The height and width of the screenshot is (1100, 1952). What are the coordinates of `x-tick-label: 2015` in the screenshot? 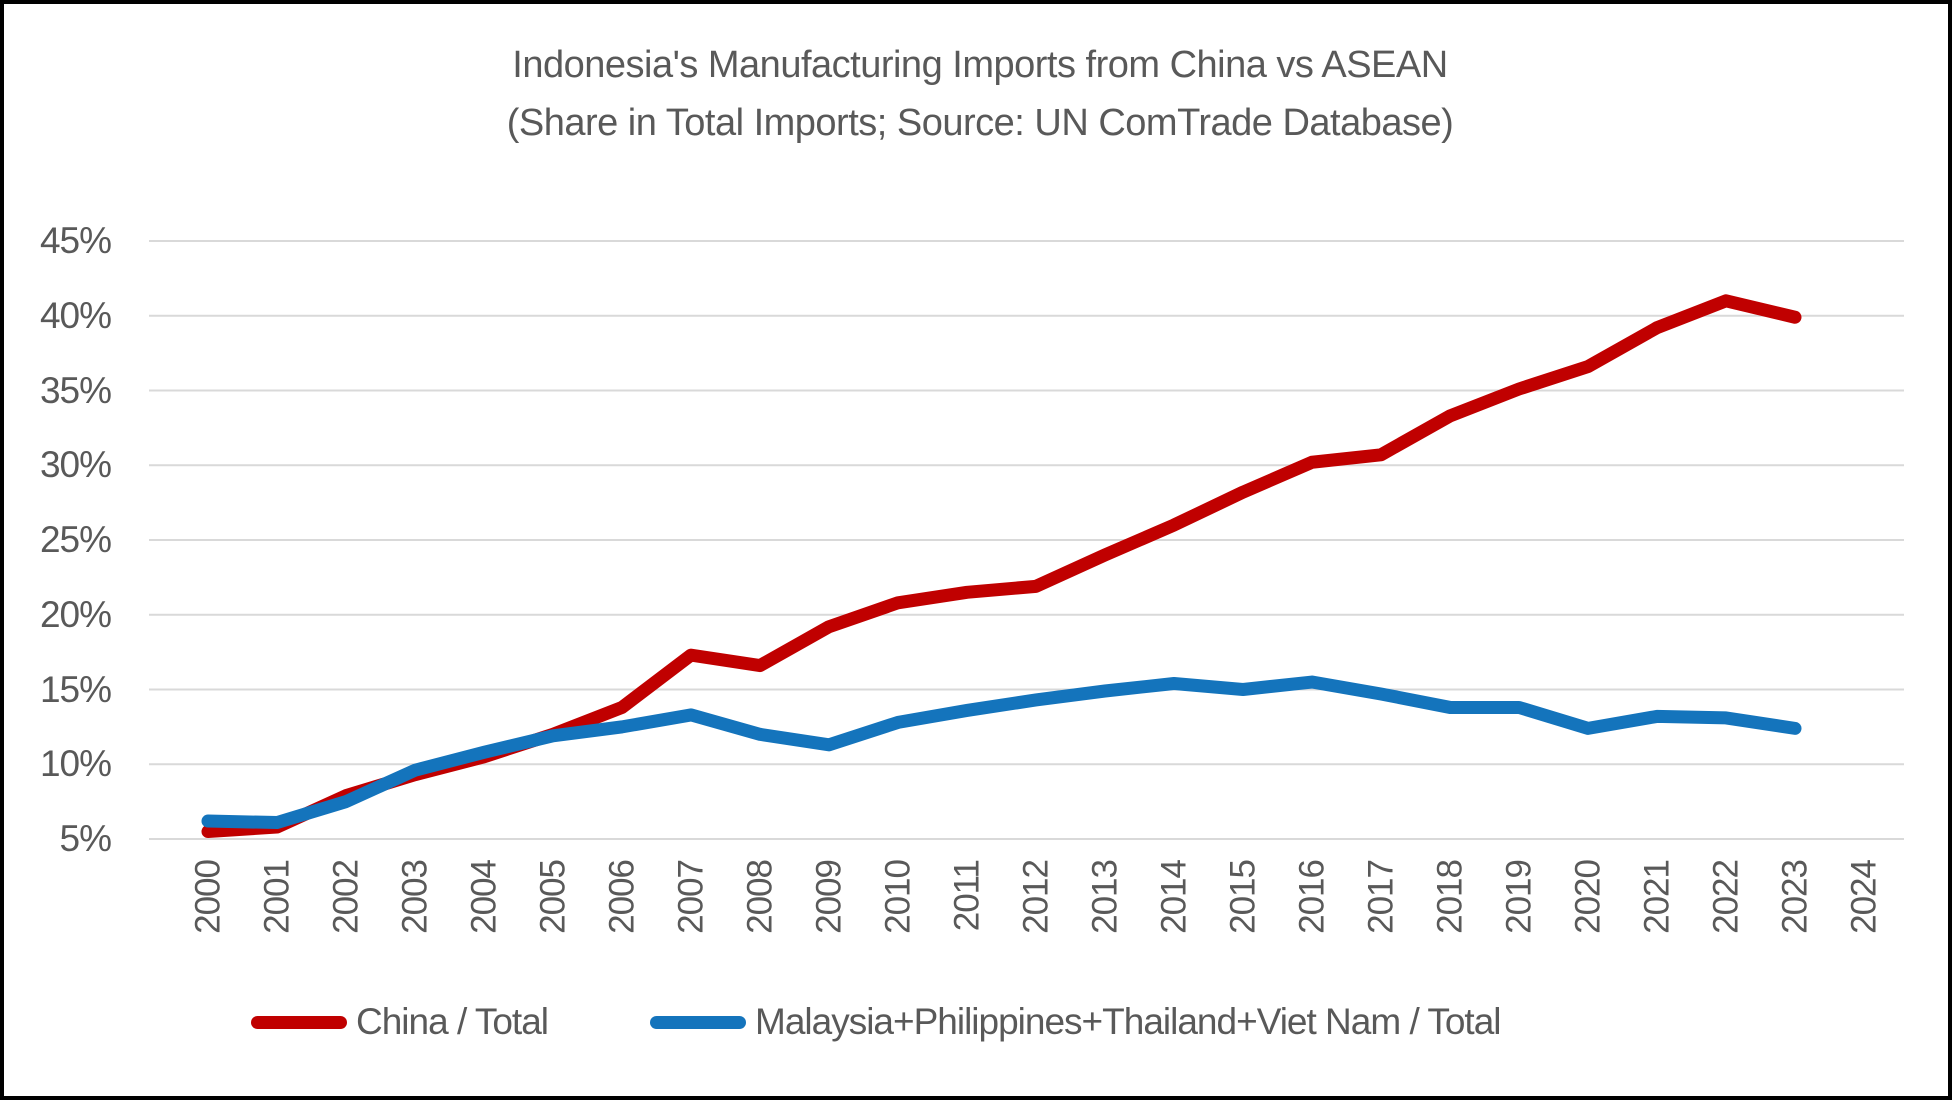 It's located at (1243, 897).